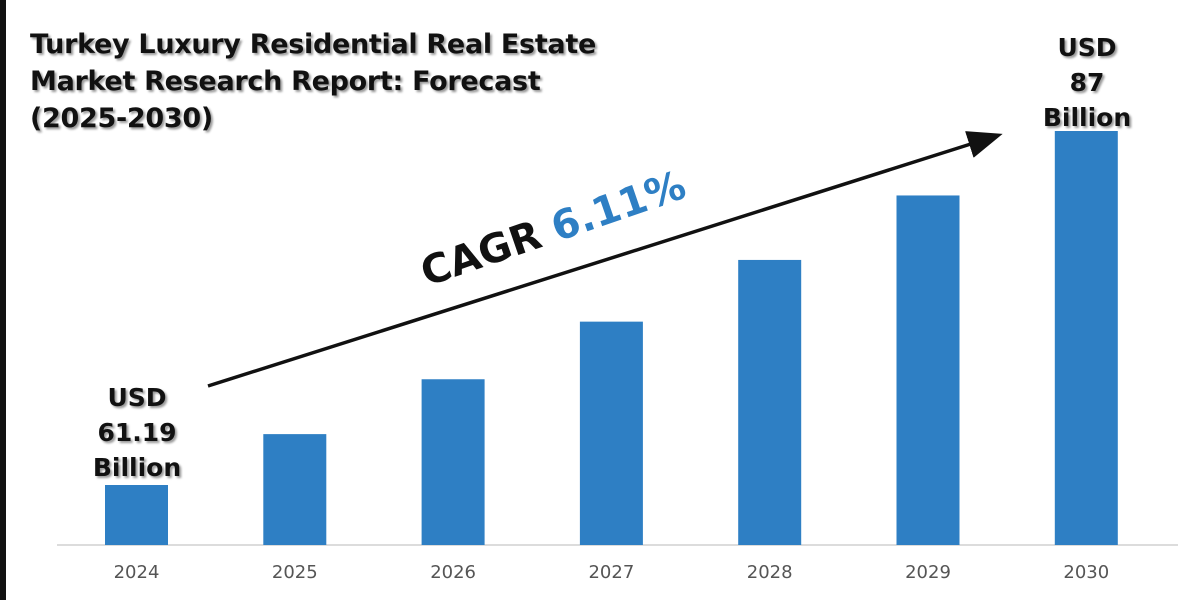 This screenshot has width=1200, height=600. What do you see at coordinates (285, 81) in the screenshot?
I see `title-line: Market Research Report: Forecast` at bounding box center [285, 81].